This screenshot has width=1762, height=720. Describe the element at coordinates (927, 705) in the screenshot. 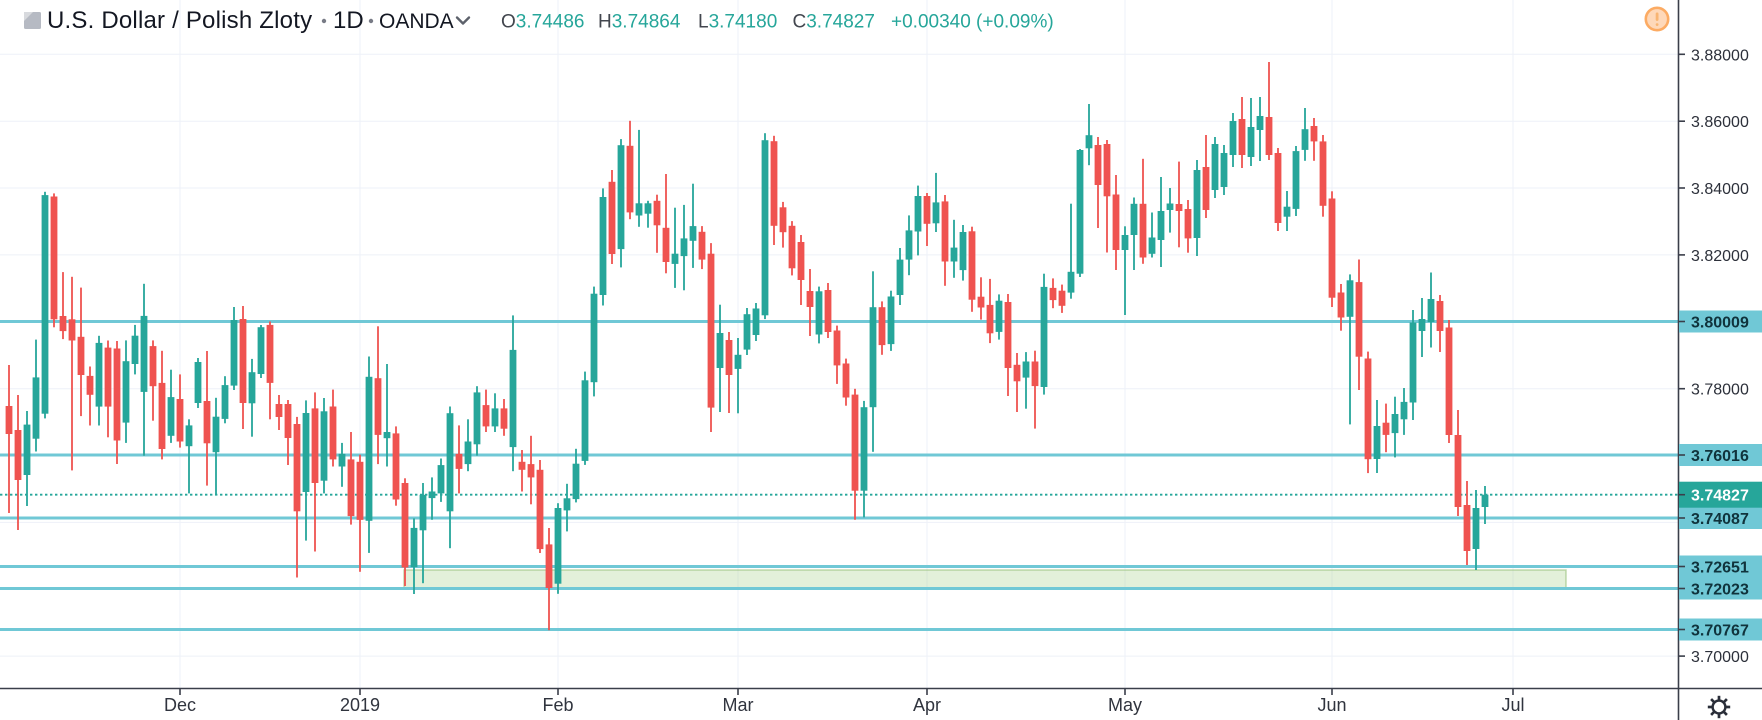

I see `svg-text: Apr` at that location.